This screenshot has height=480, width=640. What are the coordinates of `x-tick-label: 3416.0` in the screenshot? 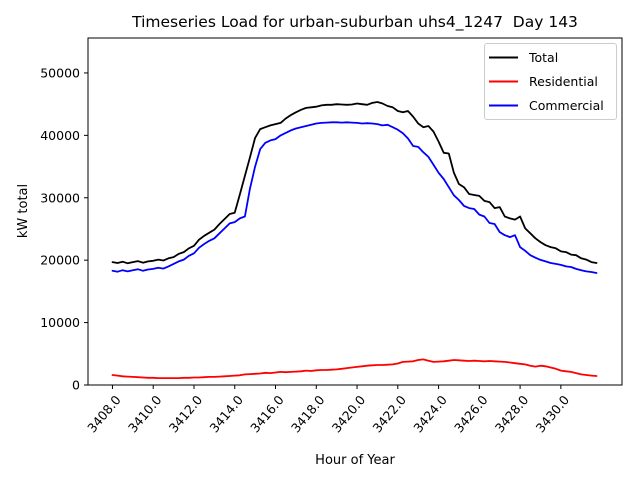 It's located at (267, 413).